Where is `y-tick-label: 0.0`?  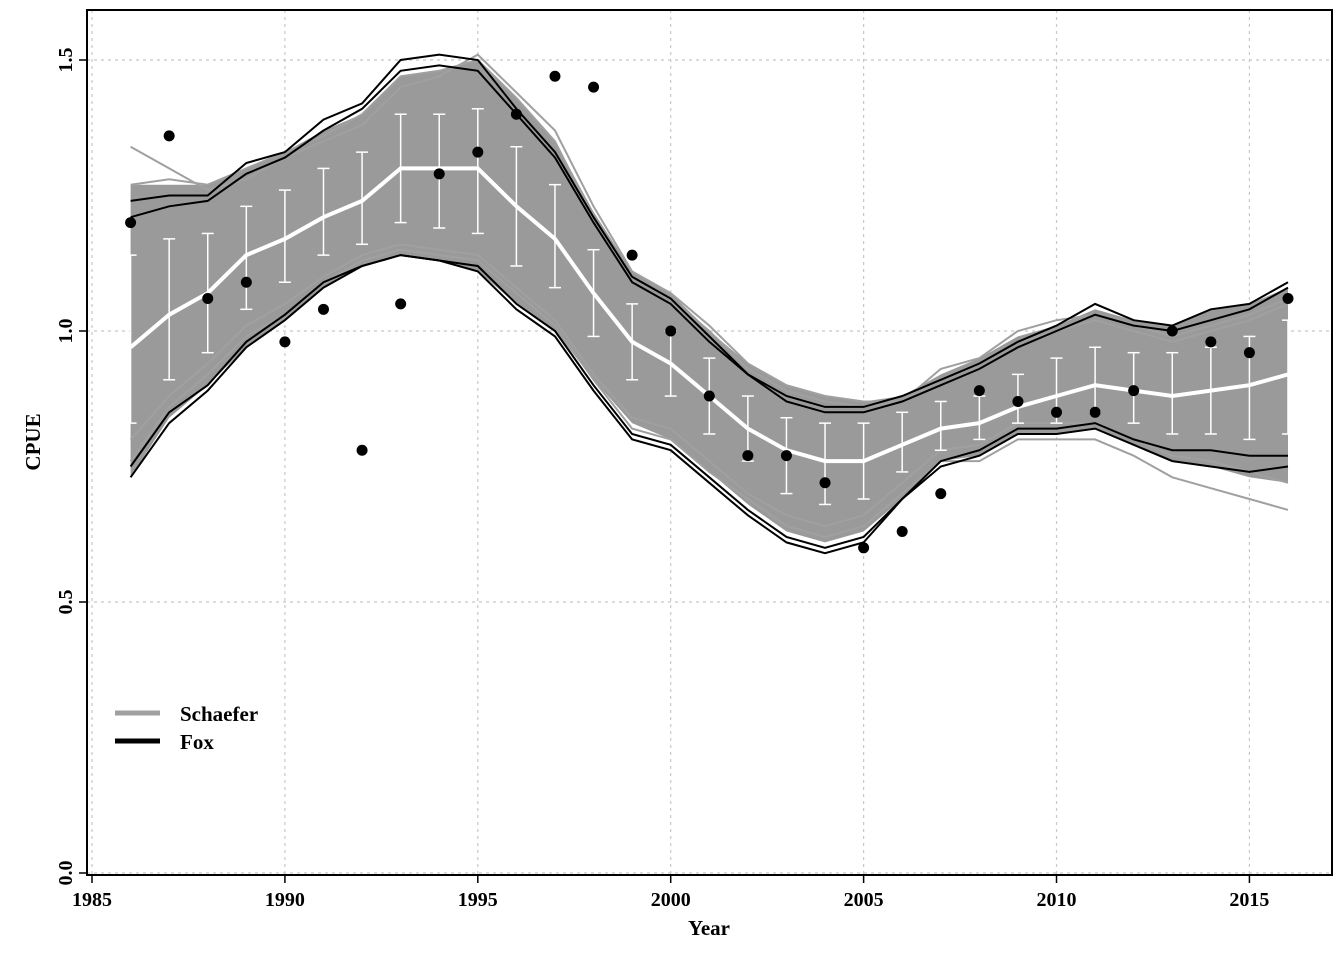
y-tick-label: 0.0 is located at coordinates (66, 873).